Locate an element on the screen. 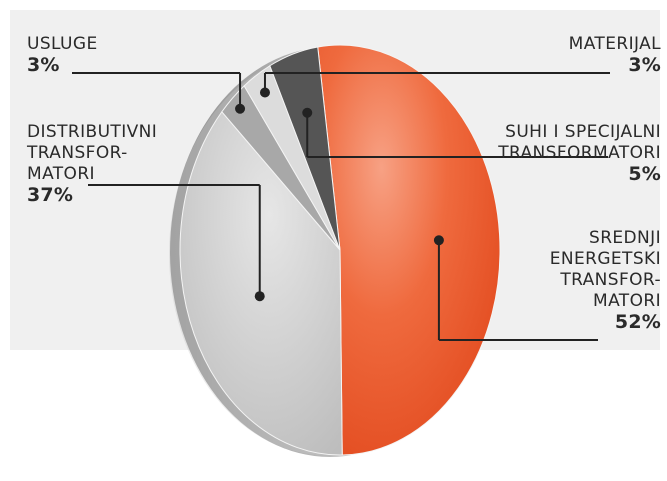 This screenshot has height=481, width=667. label-srednji: SREDNJI ENERGETSKI TRANSFOR- MATORI 52% is located at coordinates (605, 280).